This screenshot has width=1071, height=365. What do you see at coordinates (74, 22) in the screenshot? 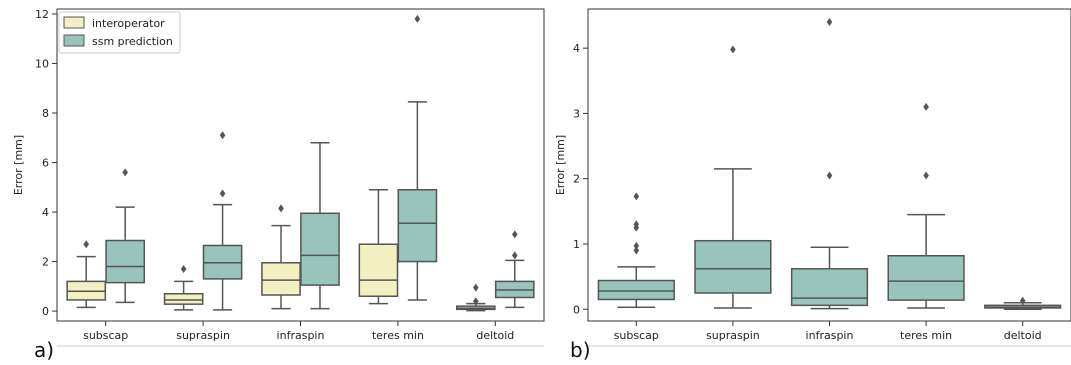
I see `legend-swatch-interoperator` at bounding box center [74, 22].